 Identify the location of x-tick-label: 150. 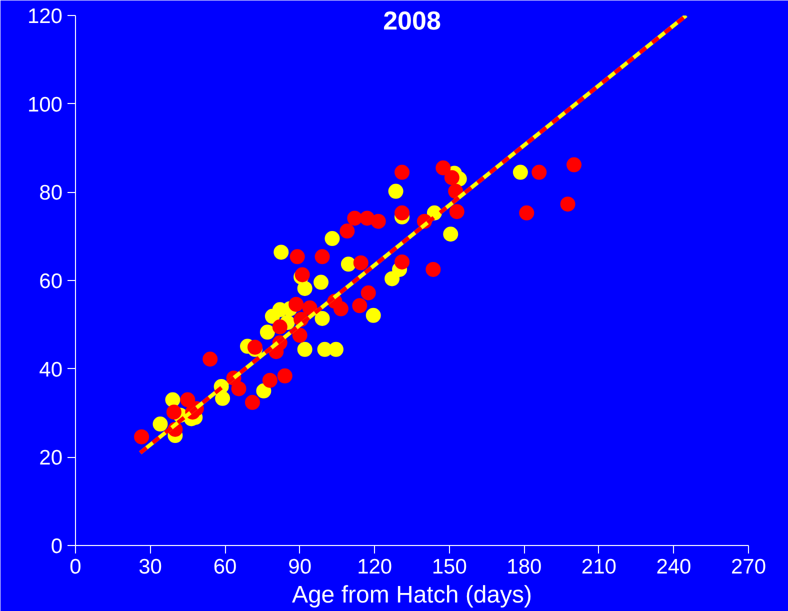
(449, 567).